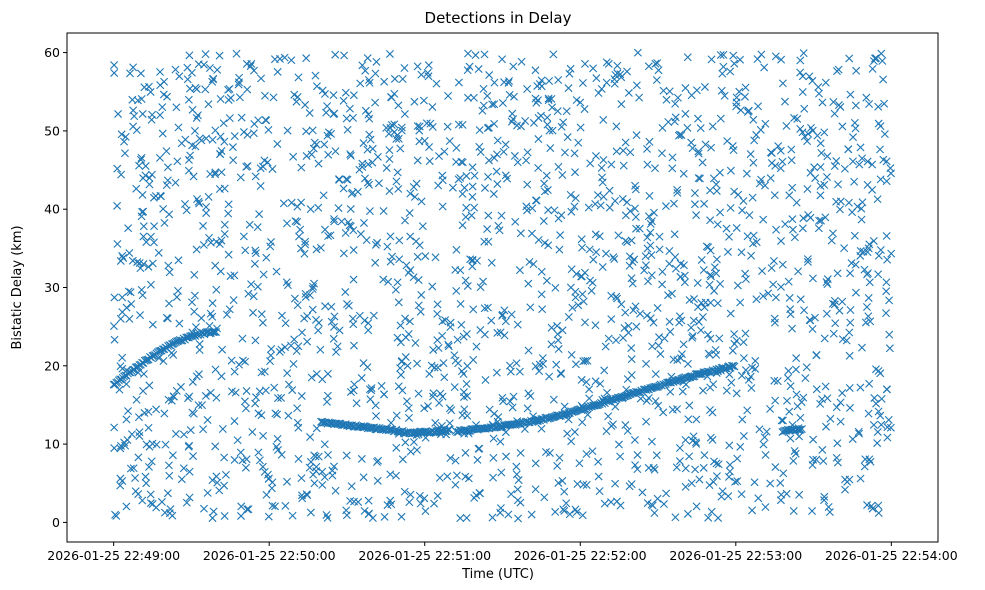 The height and width of the screenshot is (590, 985). Describe the element at coordinates (667, 382) in the screenshot. I see `track-point` at that location.